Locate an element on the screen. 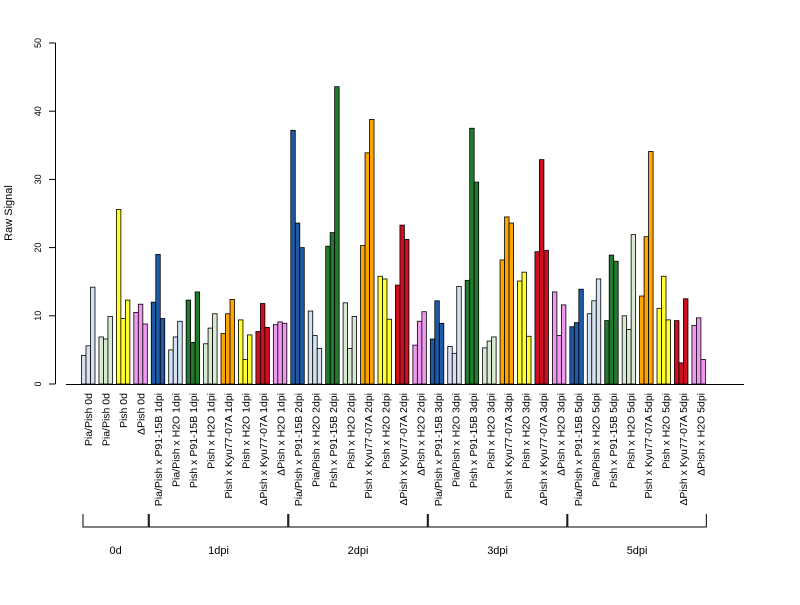  x-tick-label: Pia/Pish x P91-15B 5dpi is located at coordinates (579, 449).